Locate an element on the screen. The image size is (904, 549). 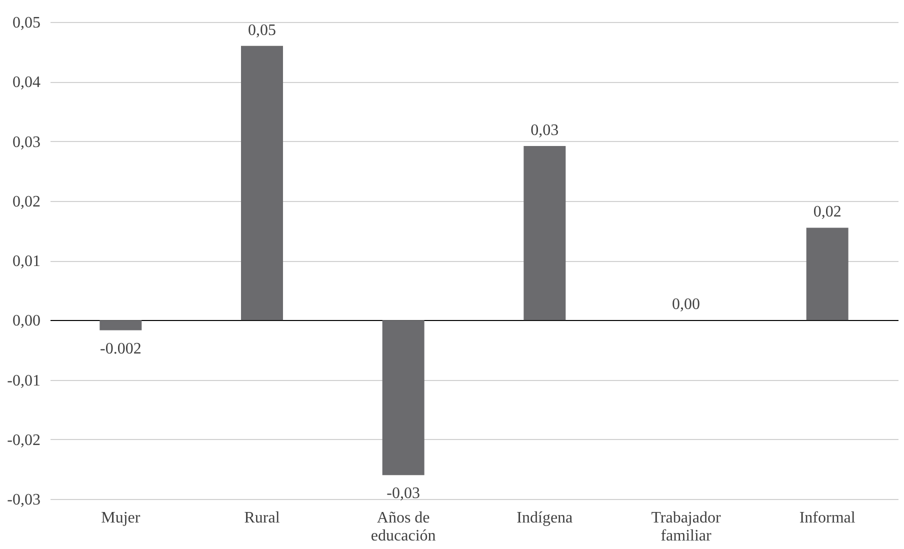
y-tick-label: 0,05 is located at coordinates (26, 23).